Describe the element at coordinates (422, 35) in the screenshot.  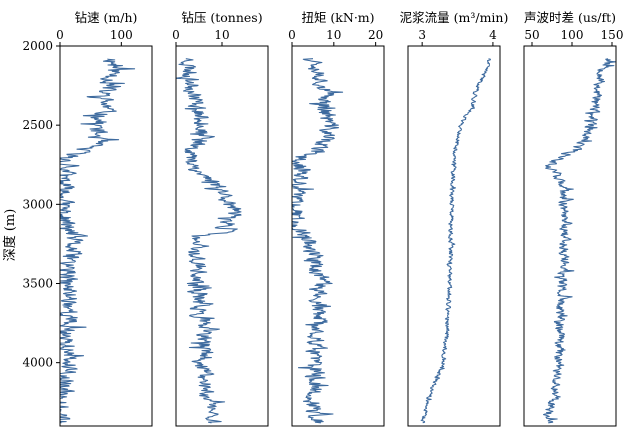
I see `x-tick-label: 3` at that location.